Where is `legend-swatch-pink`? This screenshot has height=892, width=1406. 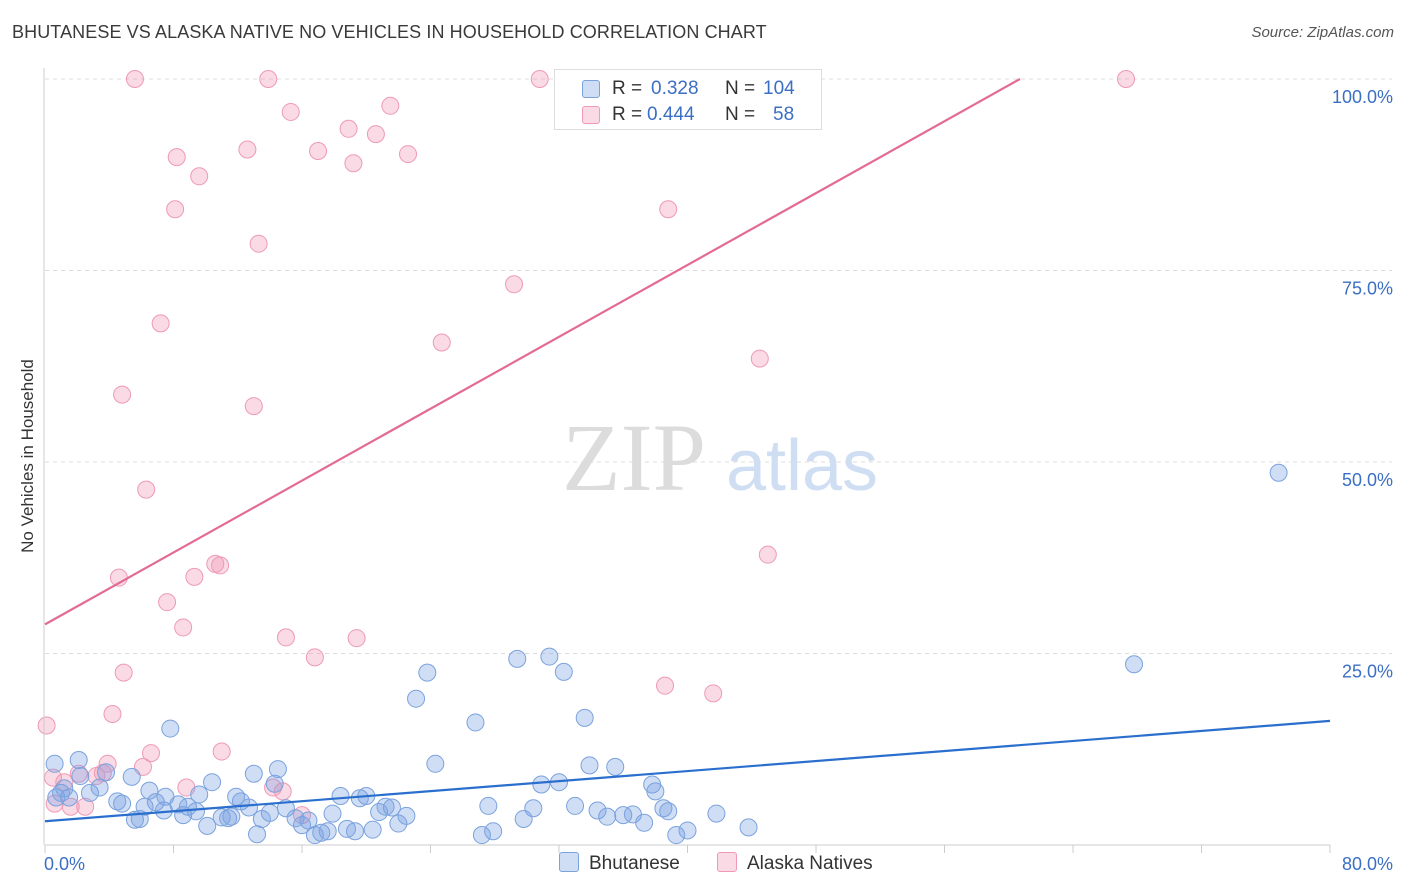 legend-swatch-pink is located at coordinates (591, 115).